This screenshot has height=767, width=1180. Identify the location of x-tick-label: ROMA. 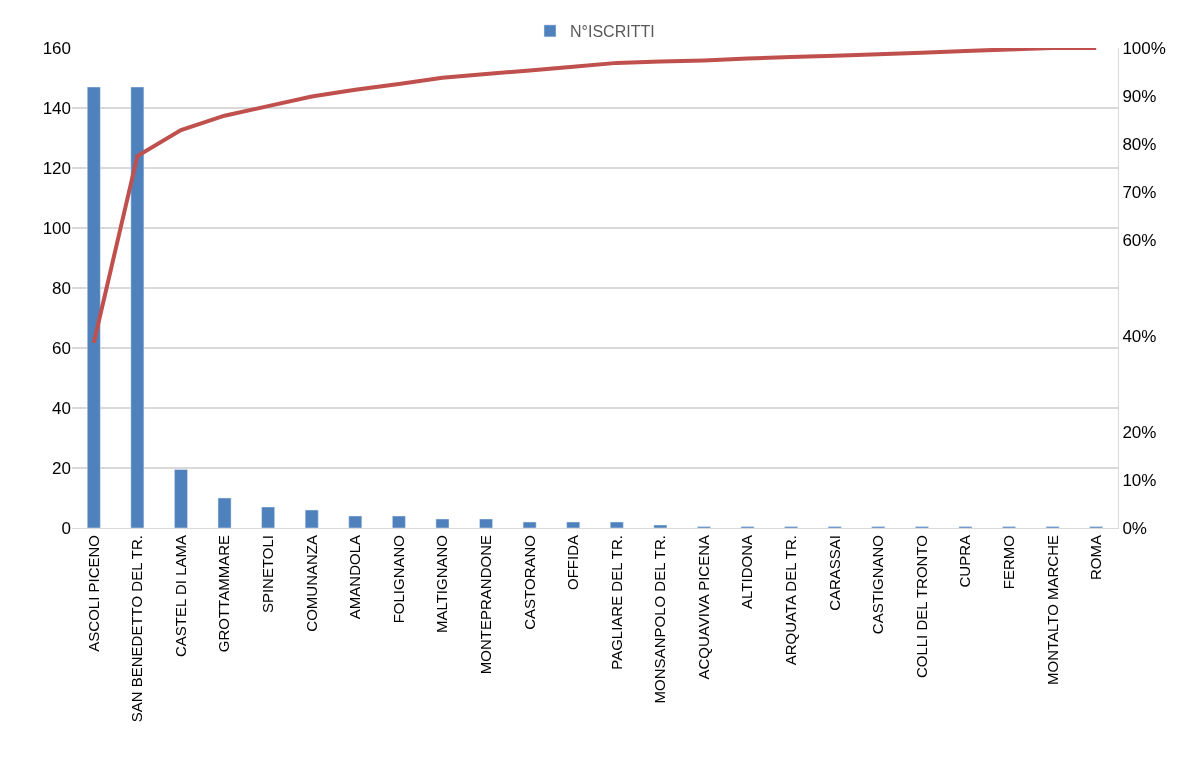
(1096, 557).